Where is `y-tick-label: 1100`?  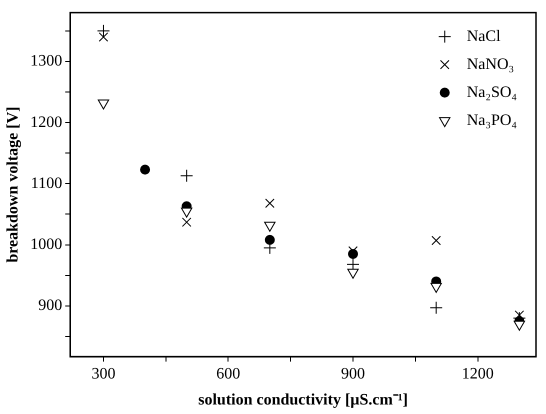 y-tick-label: 1100 is located at coordinates (46, 183).